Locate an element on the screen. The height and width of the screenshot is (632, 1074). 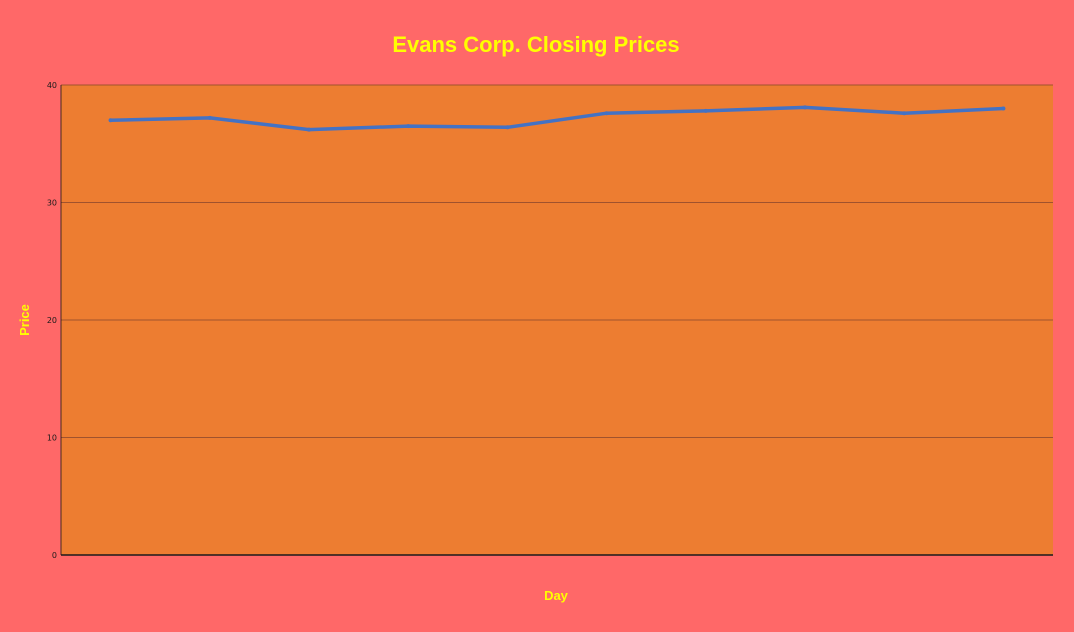
y-tick-label: 20 is located at coordinates (52, 320).